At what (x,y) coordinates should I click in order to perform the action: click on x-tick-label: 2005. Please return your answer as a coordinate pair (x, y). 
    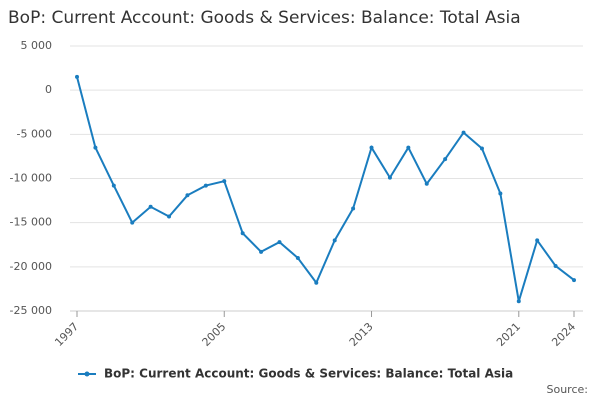
    Looking at the image, I should click on (214, 334).